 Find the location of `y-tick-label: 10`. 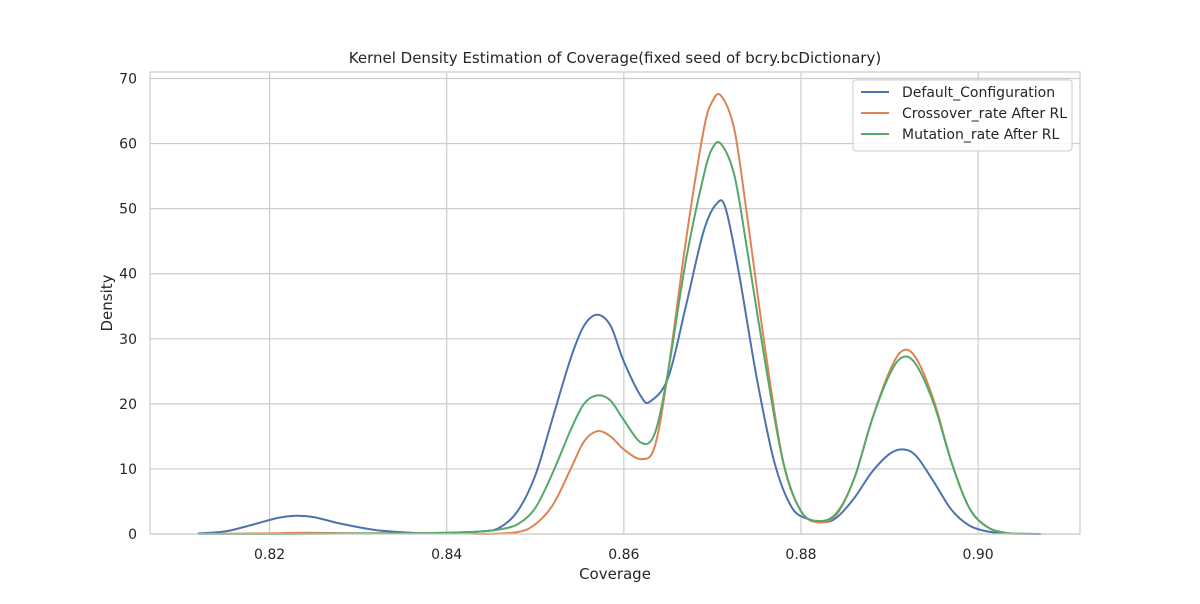

y-tick-label: 10 is located at coordinates (128, 470).